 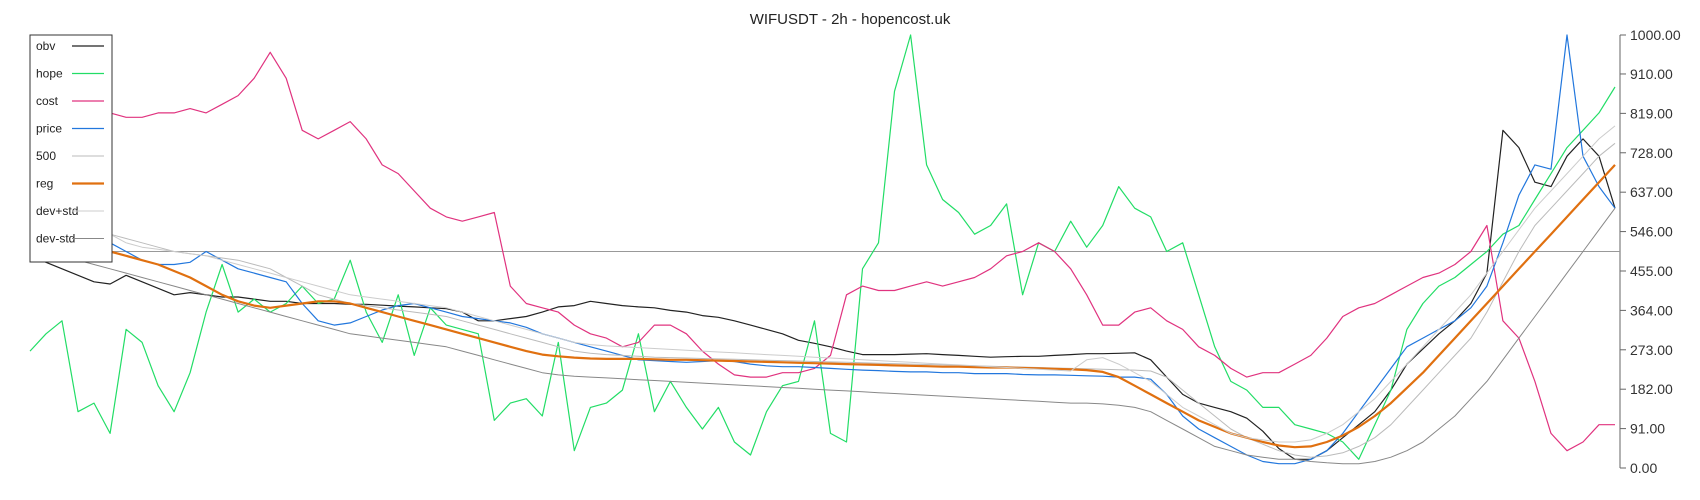 What do you see at coordinates (1651, 350) in the screenshot?
I see `y-tick-label: 273.00` at bounding box center [1651, 350].